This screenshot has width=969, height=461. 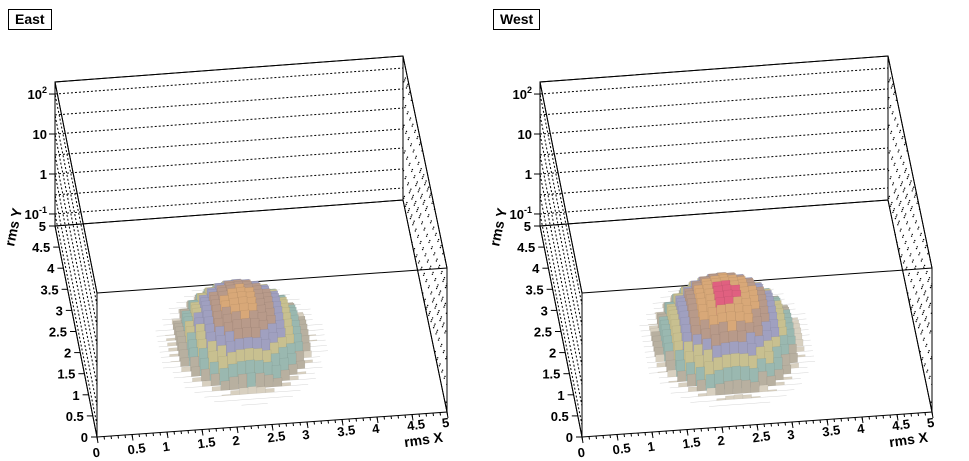 What do you see at coordinates (43, 174) in the screenshot?
I see `z-tick-label: 1` at bounding box center [43, 174].